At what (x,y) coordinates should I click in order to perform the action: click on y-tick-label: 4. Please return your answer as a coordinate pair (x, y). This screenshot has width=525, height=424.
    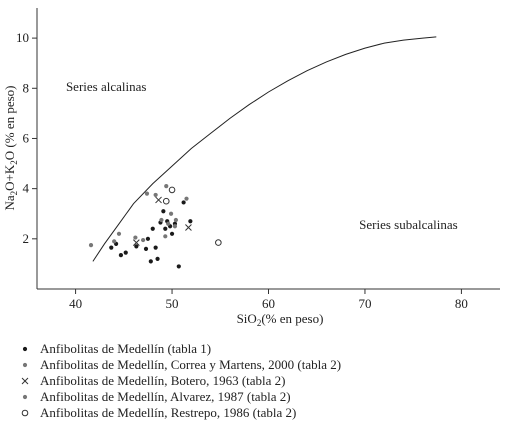
    Looking at the image, I should click on (26, 188).